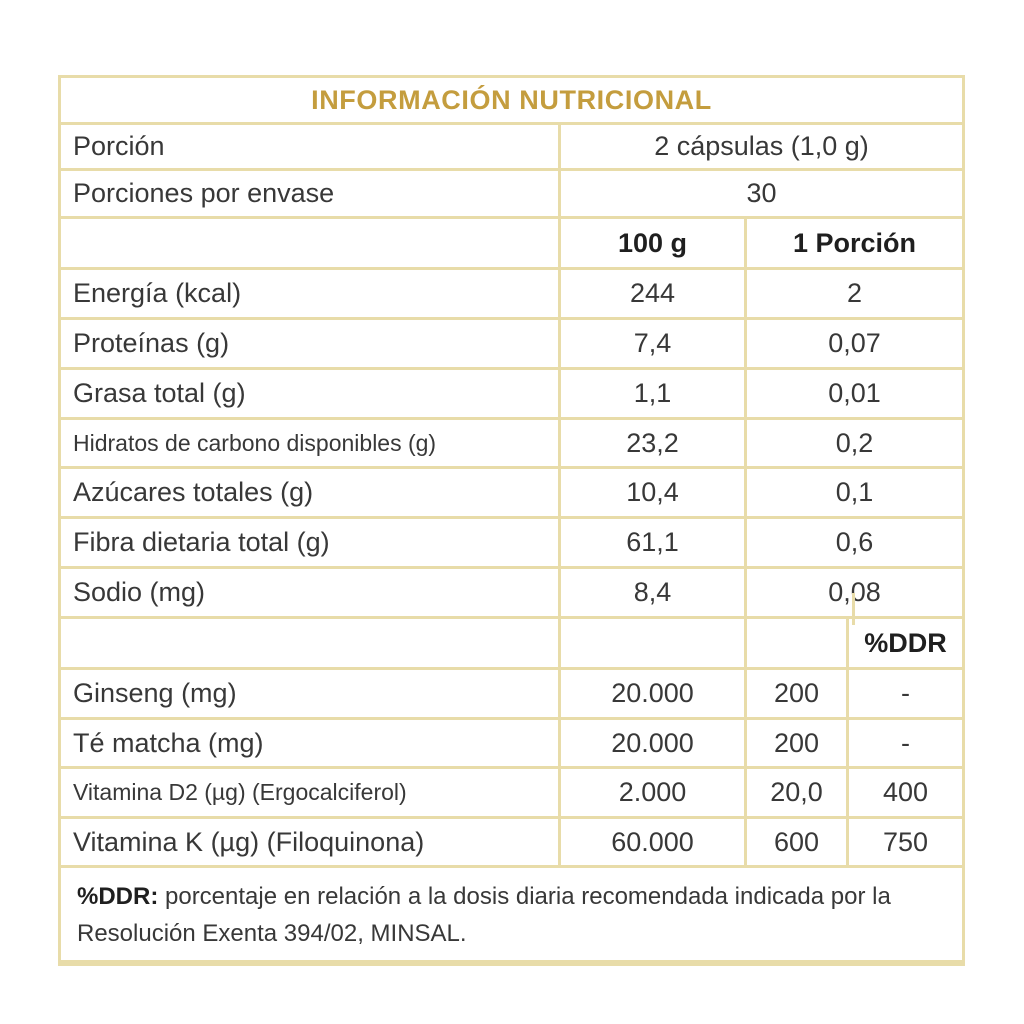 The height and width of the screenshot is (1024, 1024). Describe the element at coordinates (761, 193) in the screenshot. I see `servings-per-container-value: 30` at that location.